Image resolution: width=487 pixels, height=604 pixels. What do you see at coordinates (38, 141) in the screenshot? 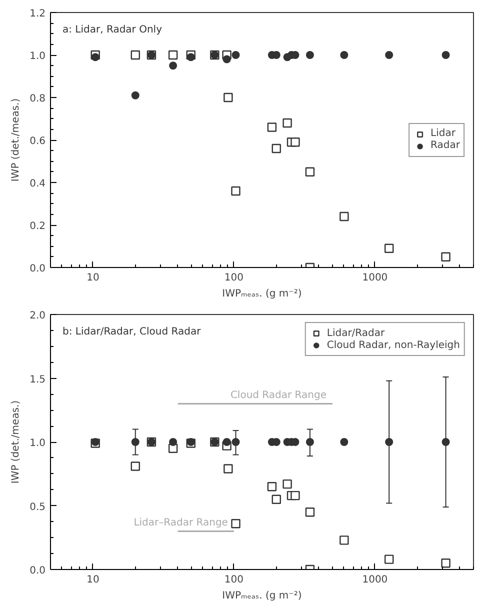
I see `y-tick-label: 0.6` at bounding box center [38, 141].